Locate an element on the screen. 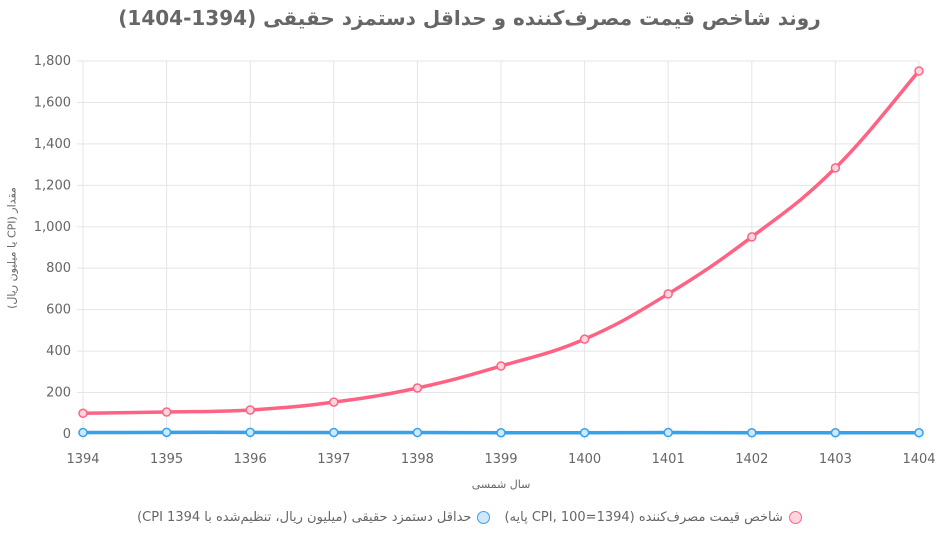  x-axis-label: سال شمسی is located at coordinates (501, 484).